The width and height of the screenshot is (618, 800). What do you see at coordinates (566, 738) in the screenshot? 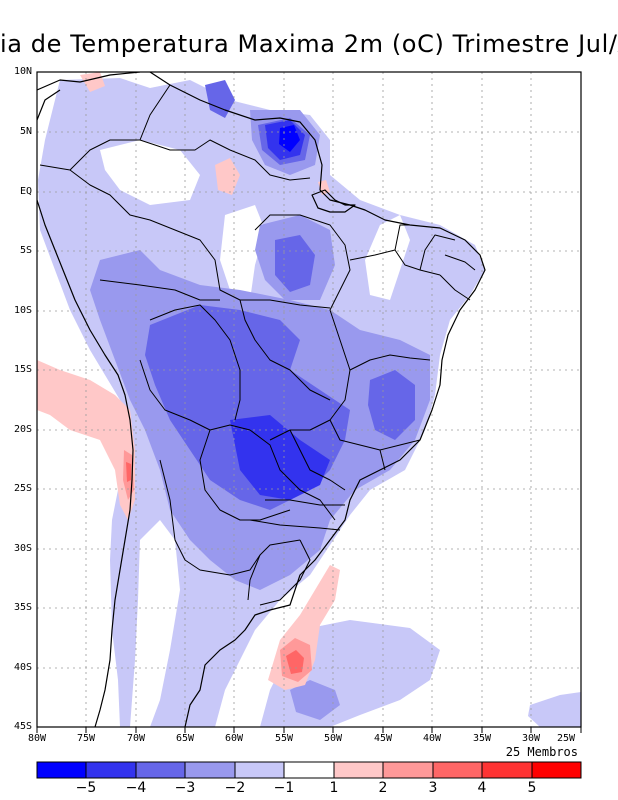
I see `lon-label: 25W` at bounding box center [566, 738].